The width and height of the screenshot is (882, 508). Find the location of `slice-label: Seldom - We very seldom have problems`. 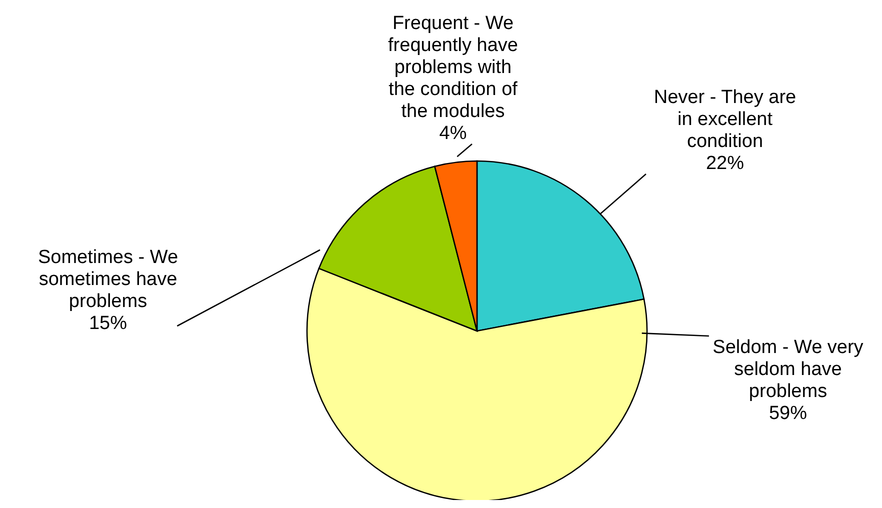

slice-label: Seldom - We very seldom have problems is located at coordinates (788, 369).